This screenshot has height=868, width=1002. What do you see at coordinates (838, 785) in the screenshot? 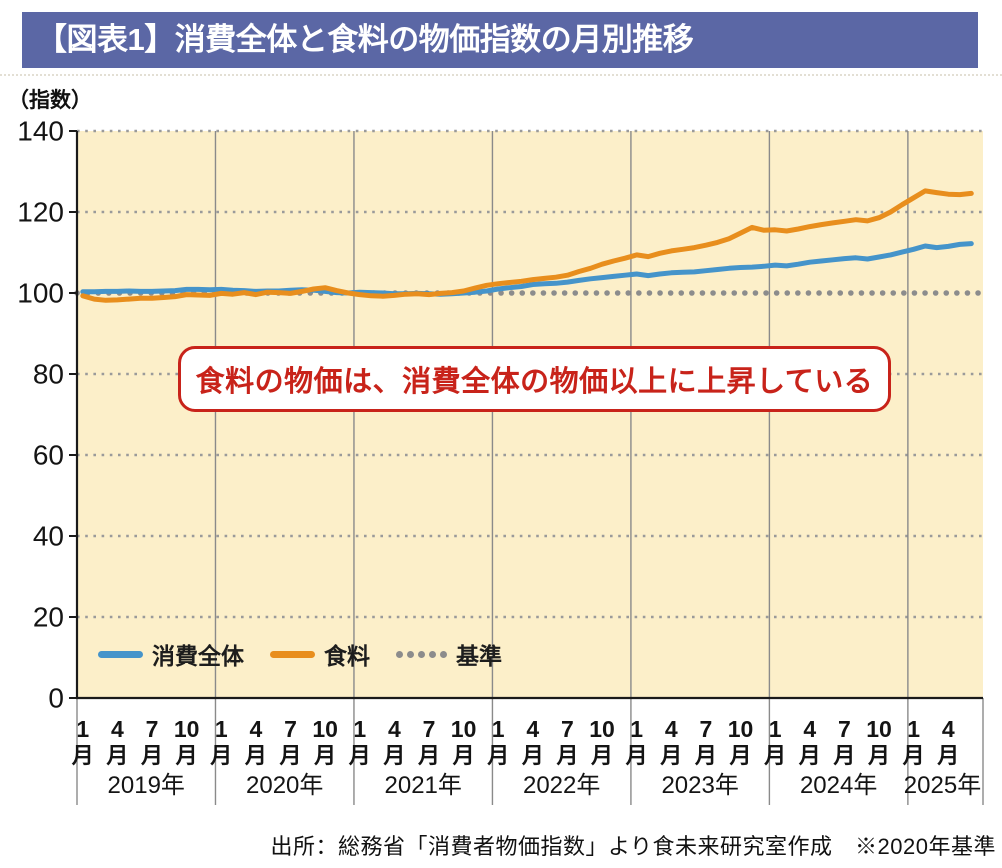
I see `svg-text: 2024年` at bounding box center [838, 785].